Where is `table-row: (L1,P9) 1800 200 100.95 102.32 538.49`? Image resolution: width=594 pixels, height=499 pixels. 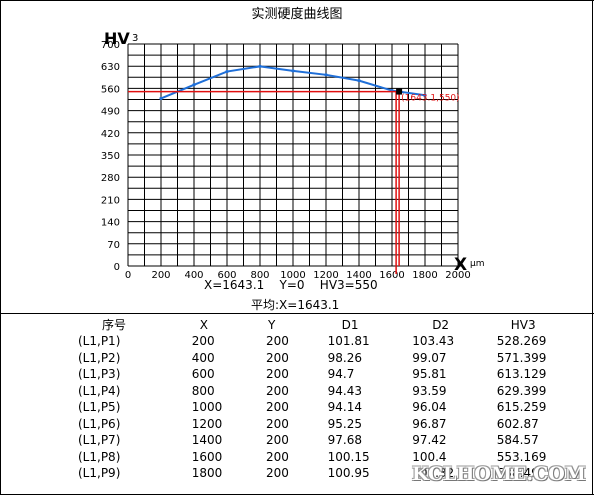 table-row: (L1,P9) 1800 200 100.95 102.32 538.49 is located at coordinates (336, 473).